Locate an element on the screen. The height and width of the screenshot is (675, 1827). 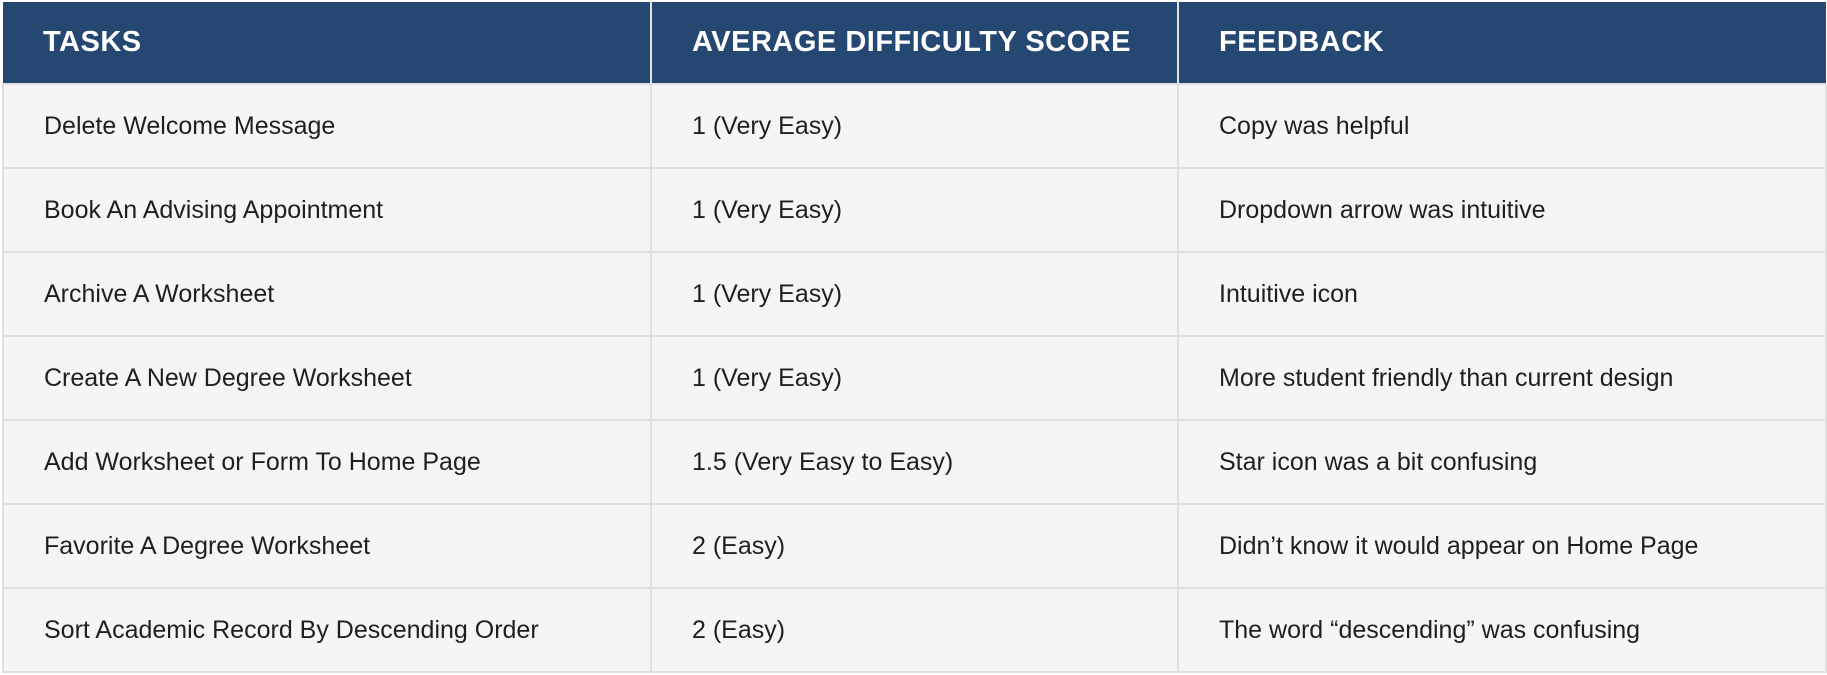
feedback-cell: Star icon was a bit confusing is located at coordinates (1502, 461).